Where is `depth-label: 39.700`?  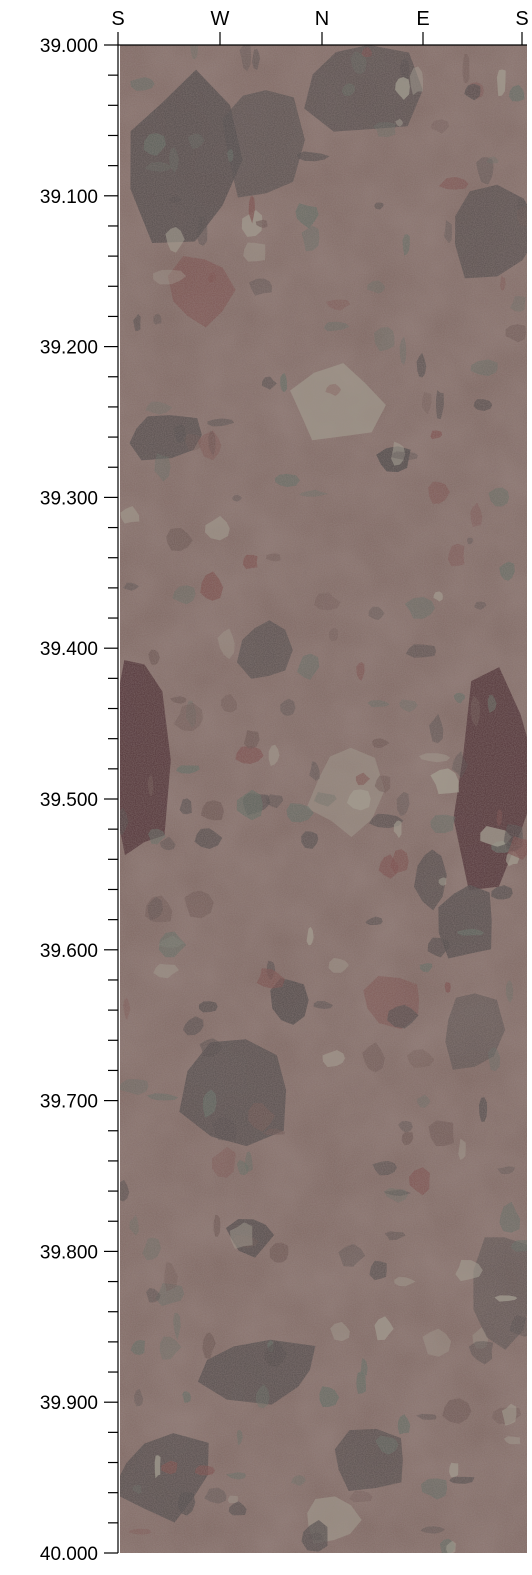
depth-label: 39.700 is located at coordinates (69, 1102).